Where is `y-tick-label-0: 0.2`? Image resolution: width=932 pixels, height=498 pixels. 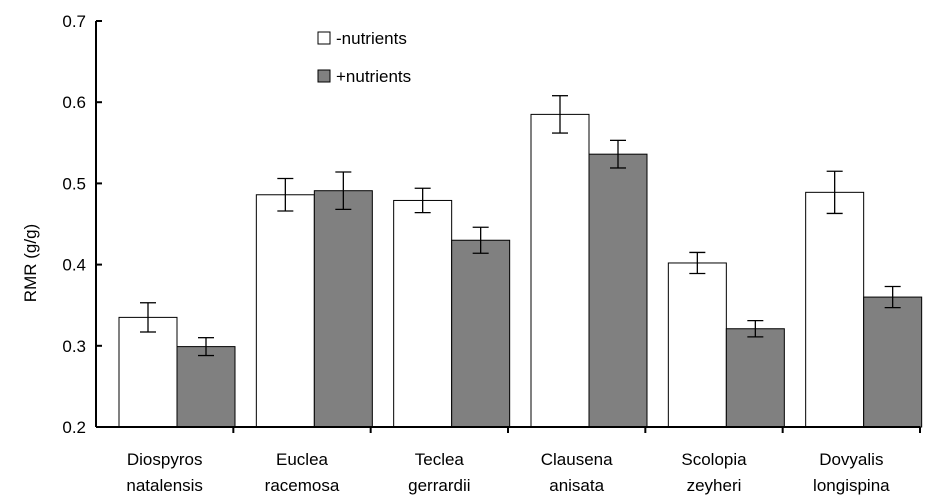 y-tick-label-0: 0.2 is located at coordinates (74, 427).